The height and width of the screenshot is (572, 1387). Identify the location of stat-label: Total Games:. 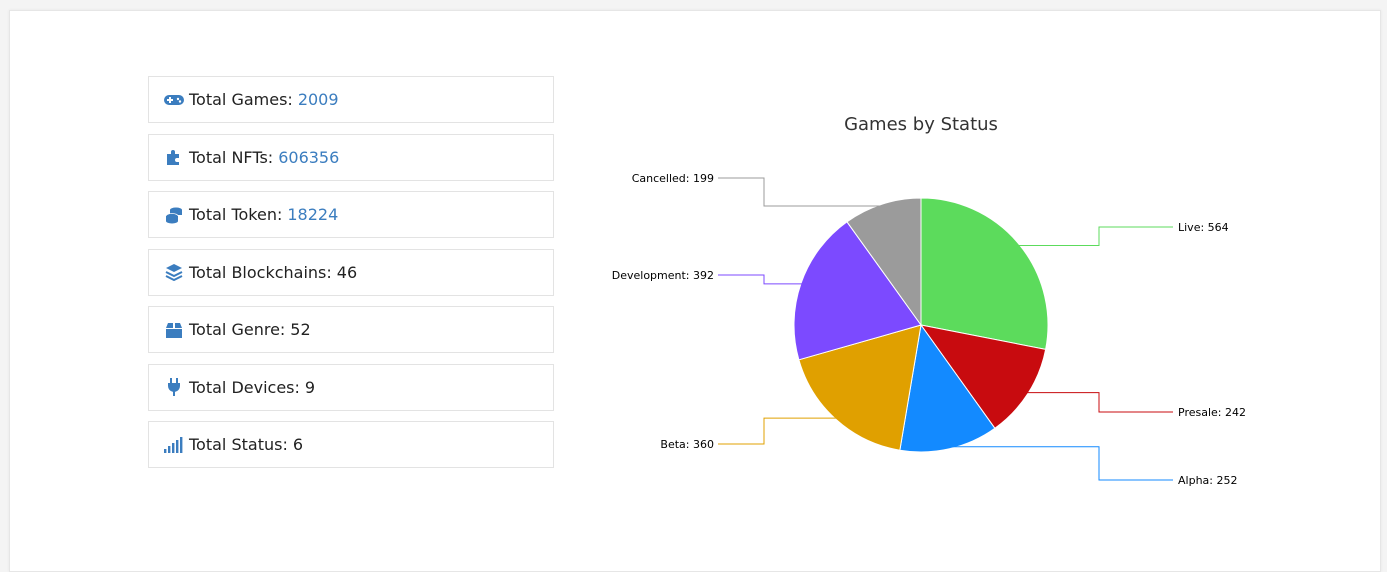
(241, 99).